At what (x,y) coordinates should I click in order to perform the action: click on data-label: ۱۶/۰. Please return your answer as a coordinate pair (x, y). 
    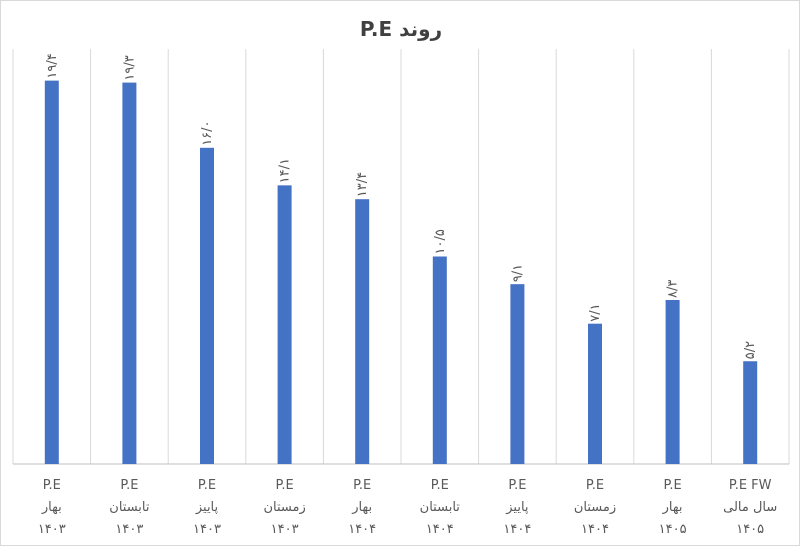
    Looking at the image, I should click on (207, 132).